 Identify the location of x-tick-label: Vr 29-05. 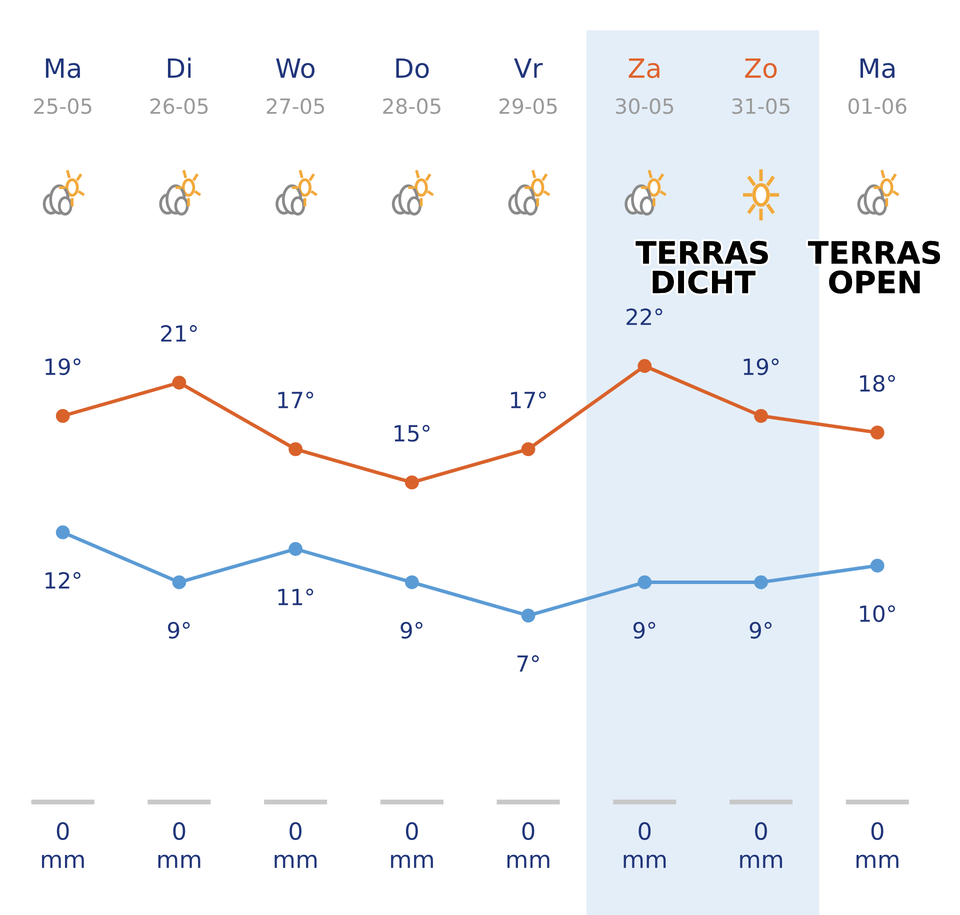
(528, 86).